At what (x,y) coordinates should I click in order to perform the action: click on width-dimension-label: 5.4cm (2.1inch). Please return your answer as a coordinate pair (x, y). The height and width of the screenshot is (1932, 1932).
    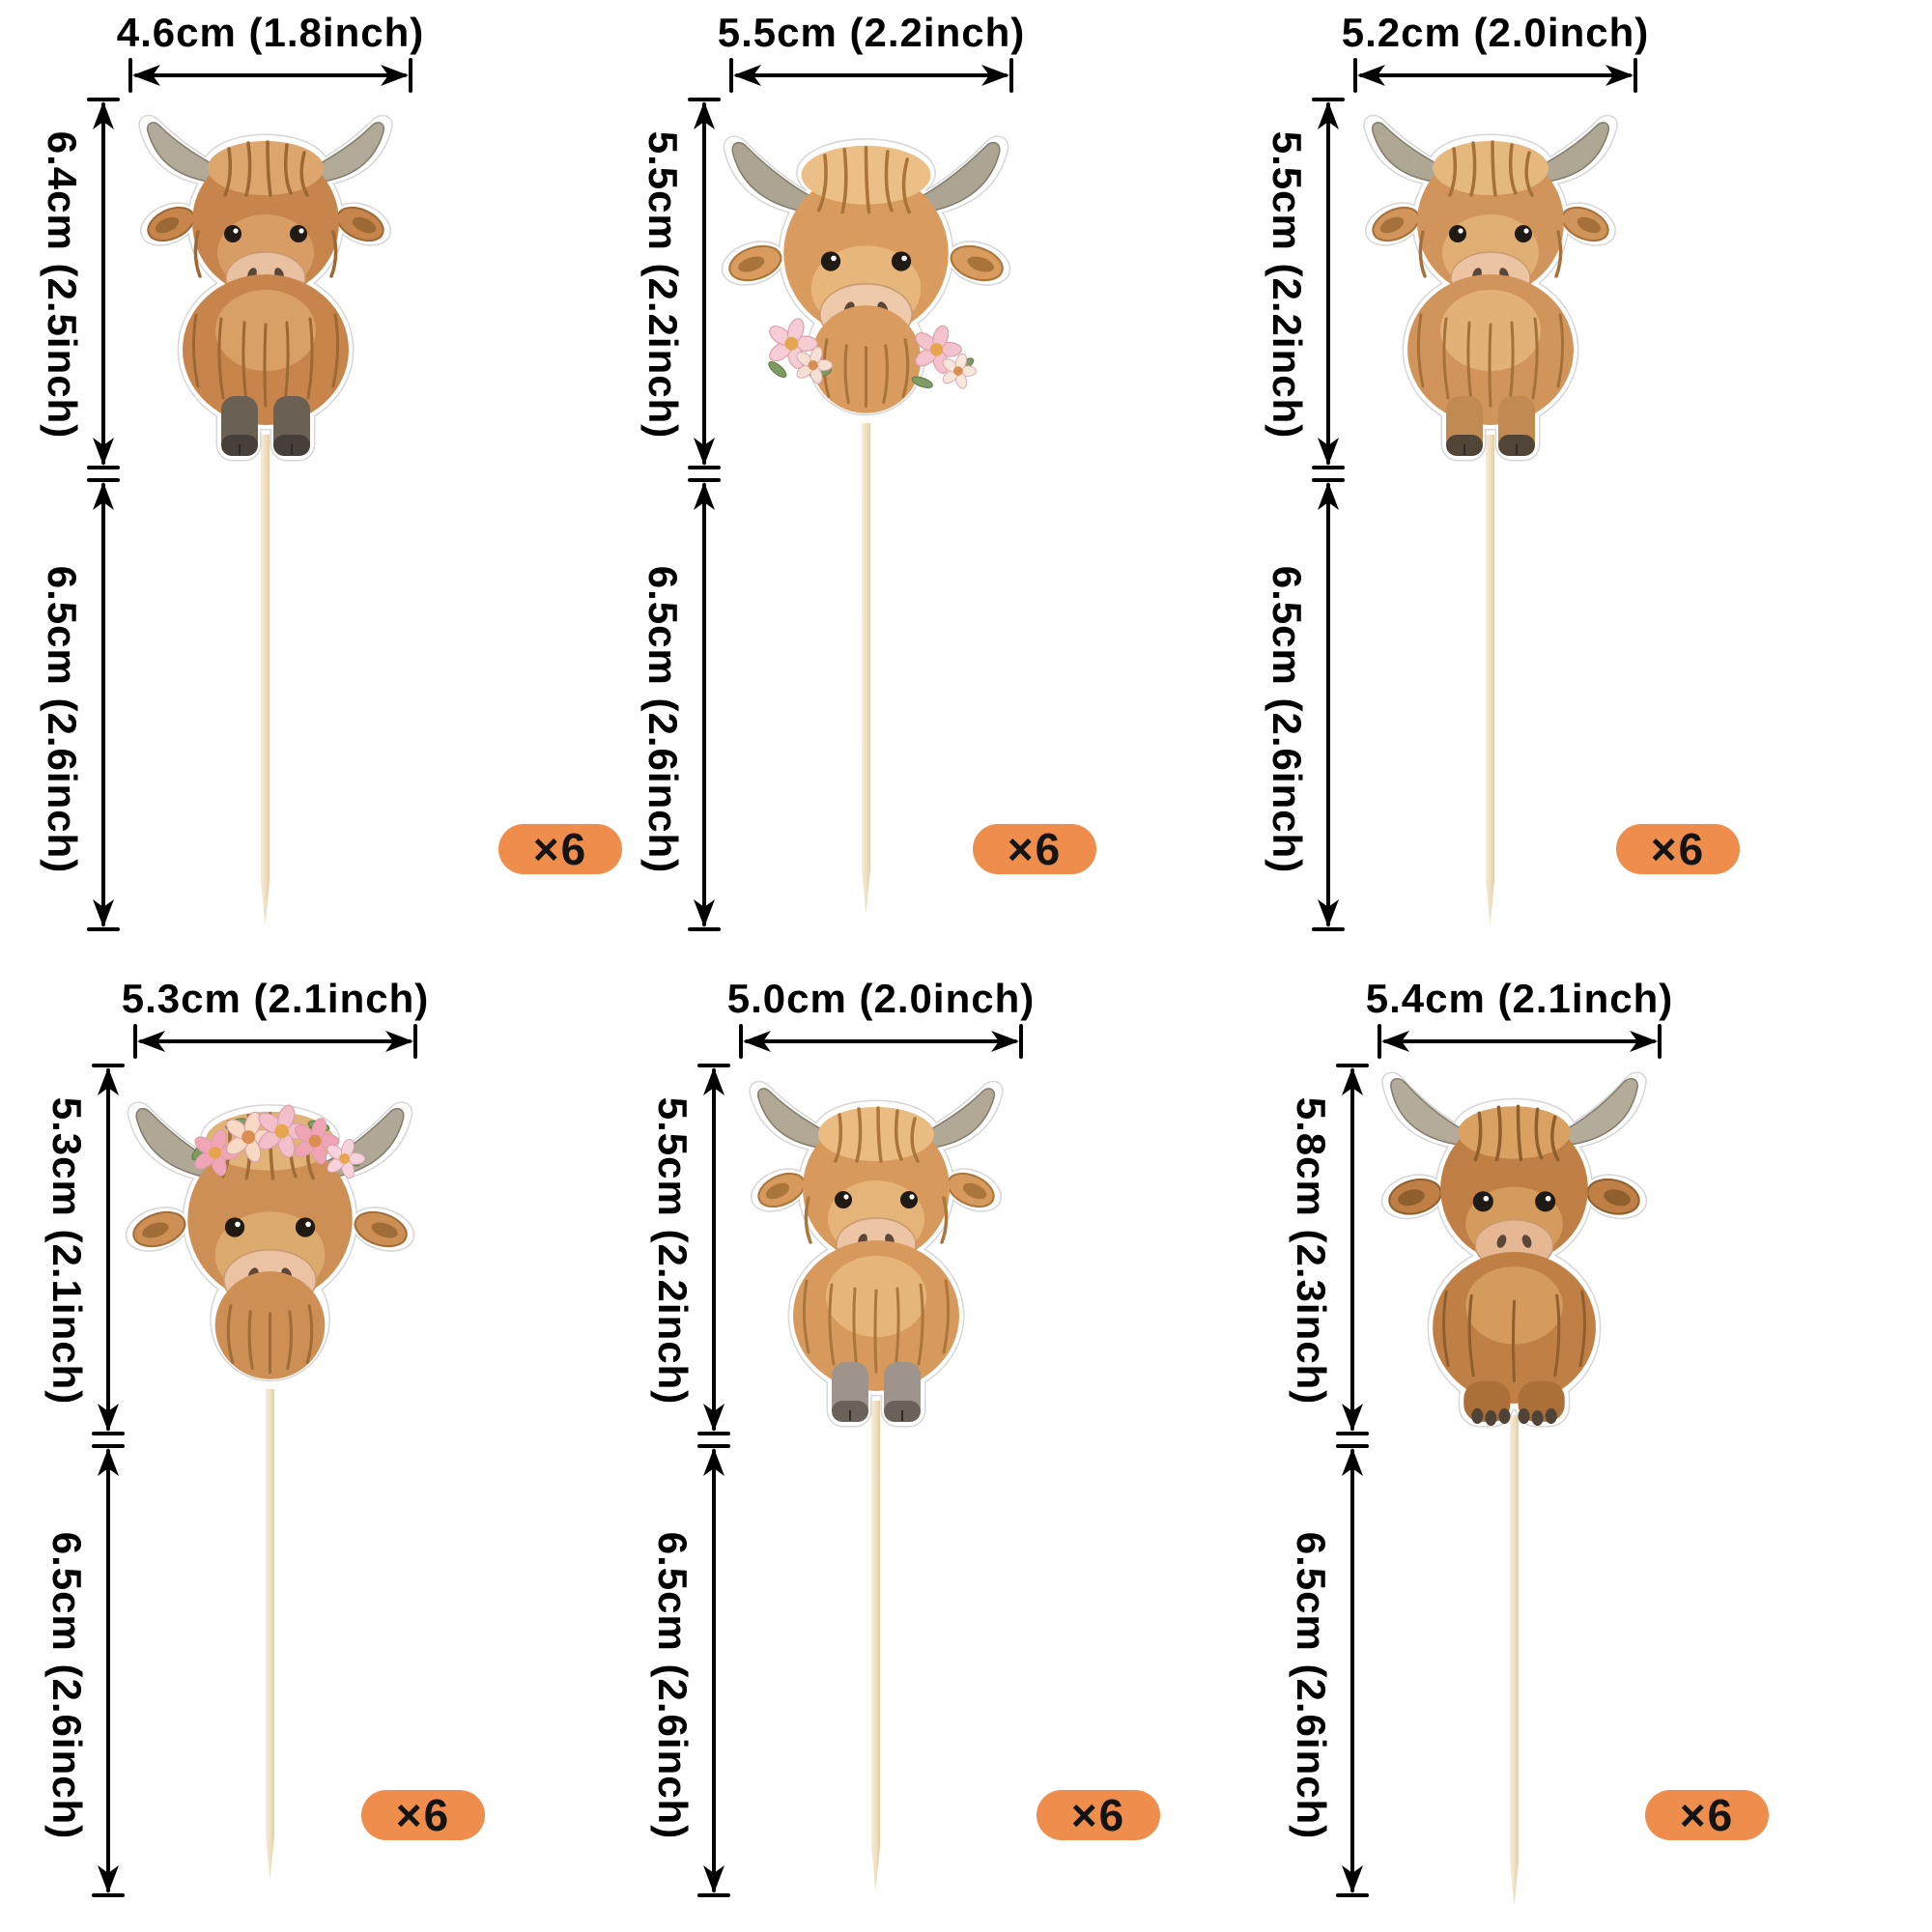
    Looking at the image, I should click on (1519, 998).